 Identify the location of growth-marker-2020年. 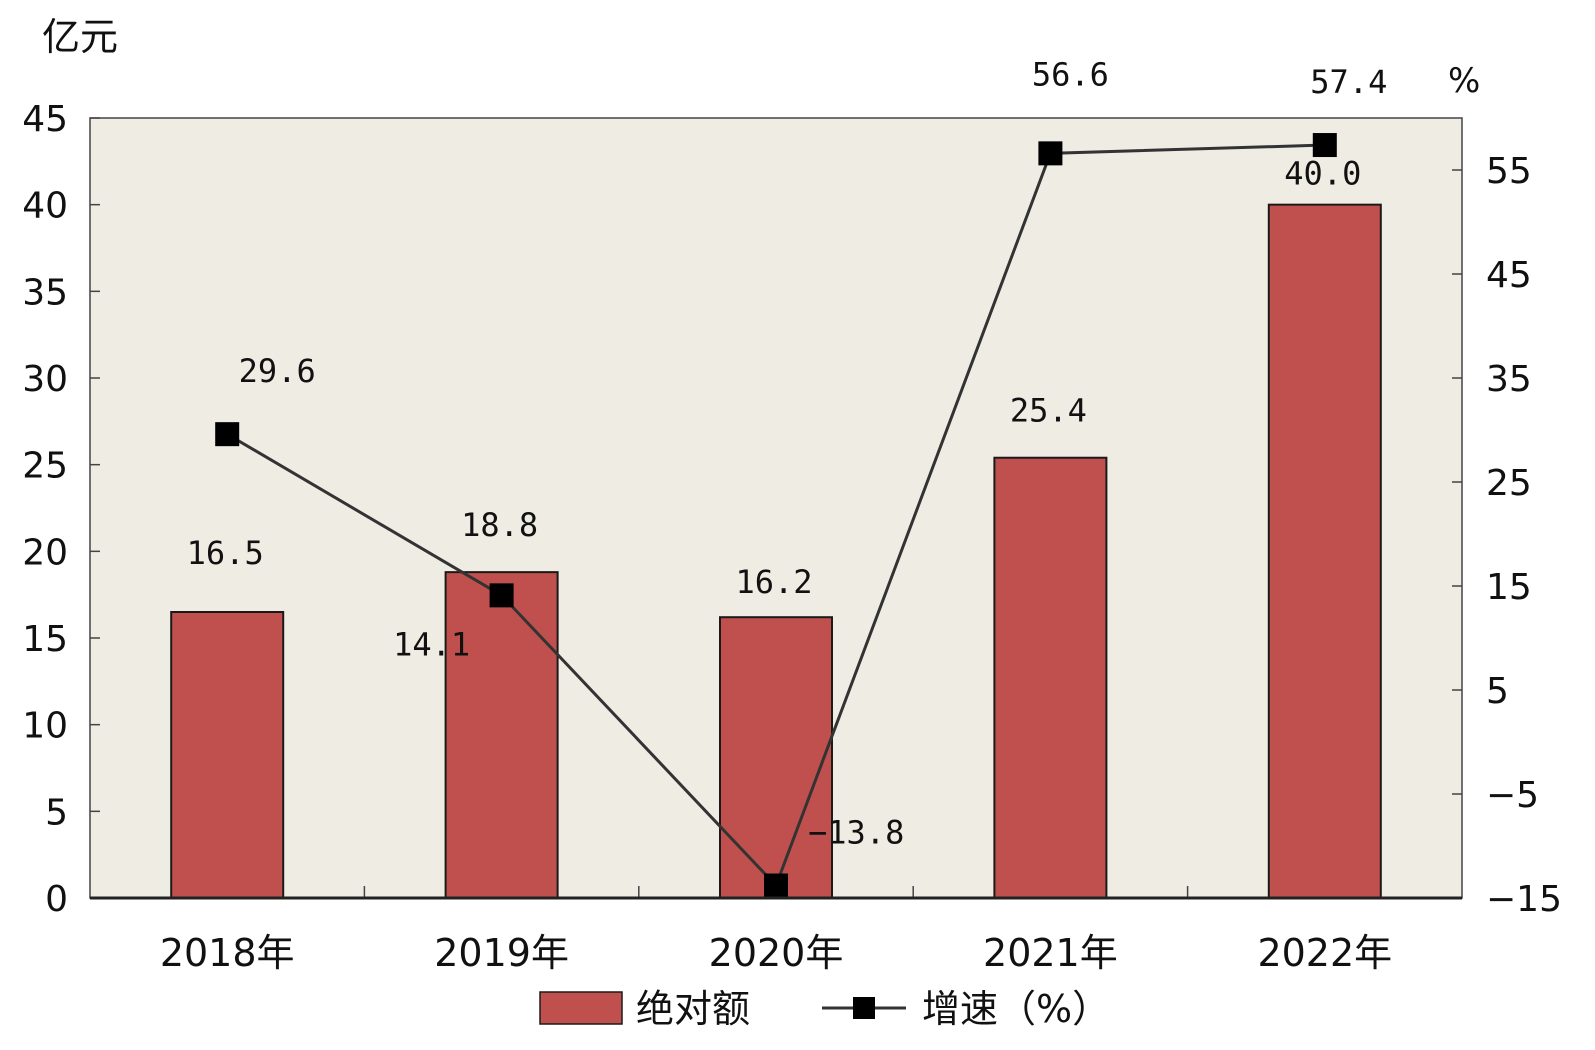
(776, 885).